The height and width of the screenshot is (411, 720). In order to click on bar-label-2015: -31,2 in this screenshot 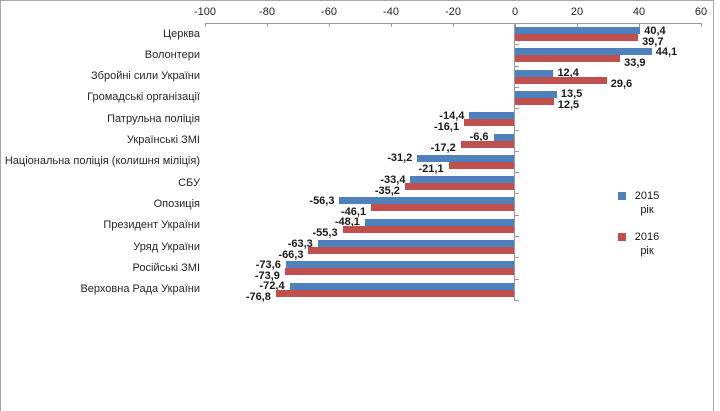, I will do `click(400, 158)`.